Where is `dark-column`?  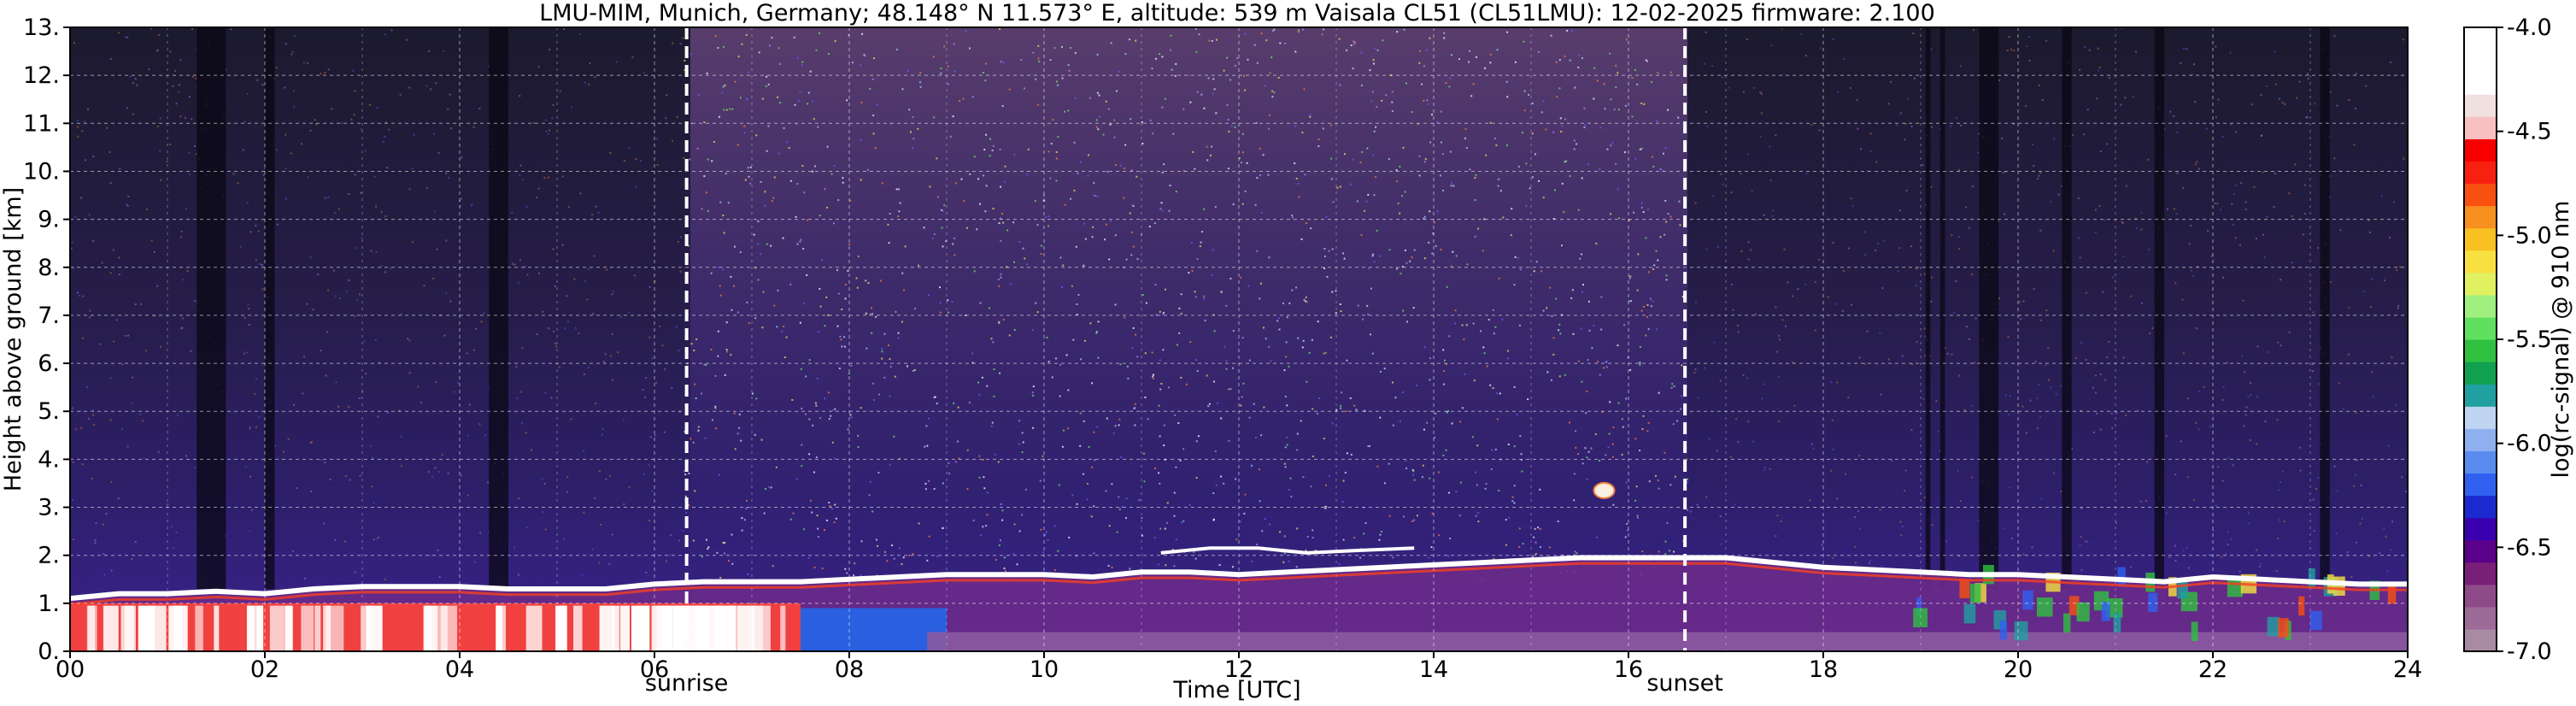
dark-column is located at coordinates (270, 308).